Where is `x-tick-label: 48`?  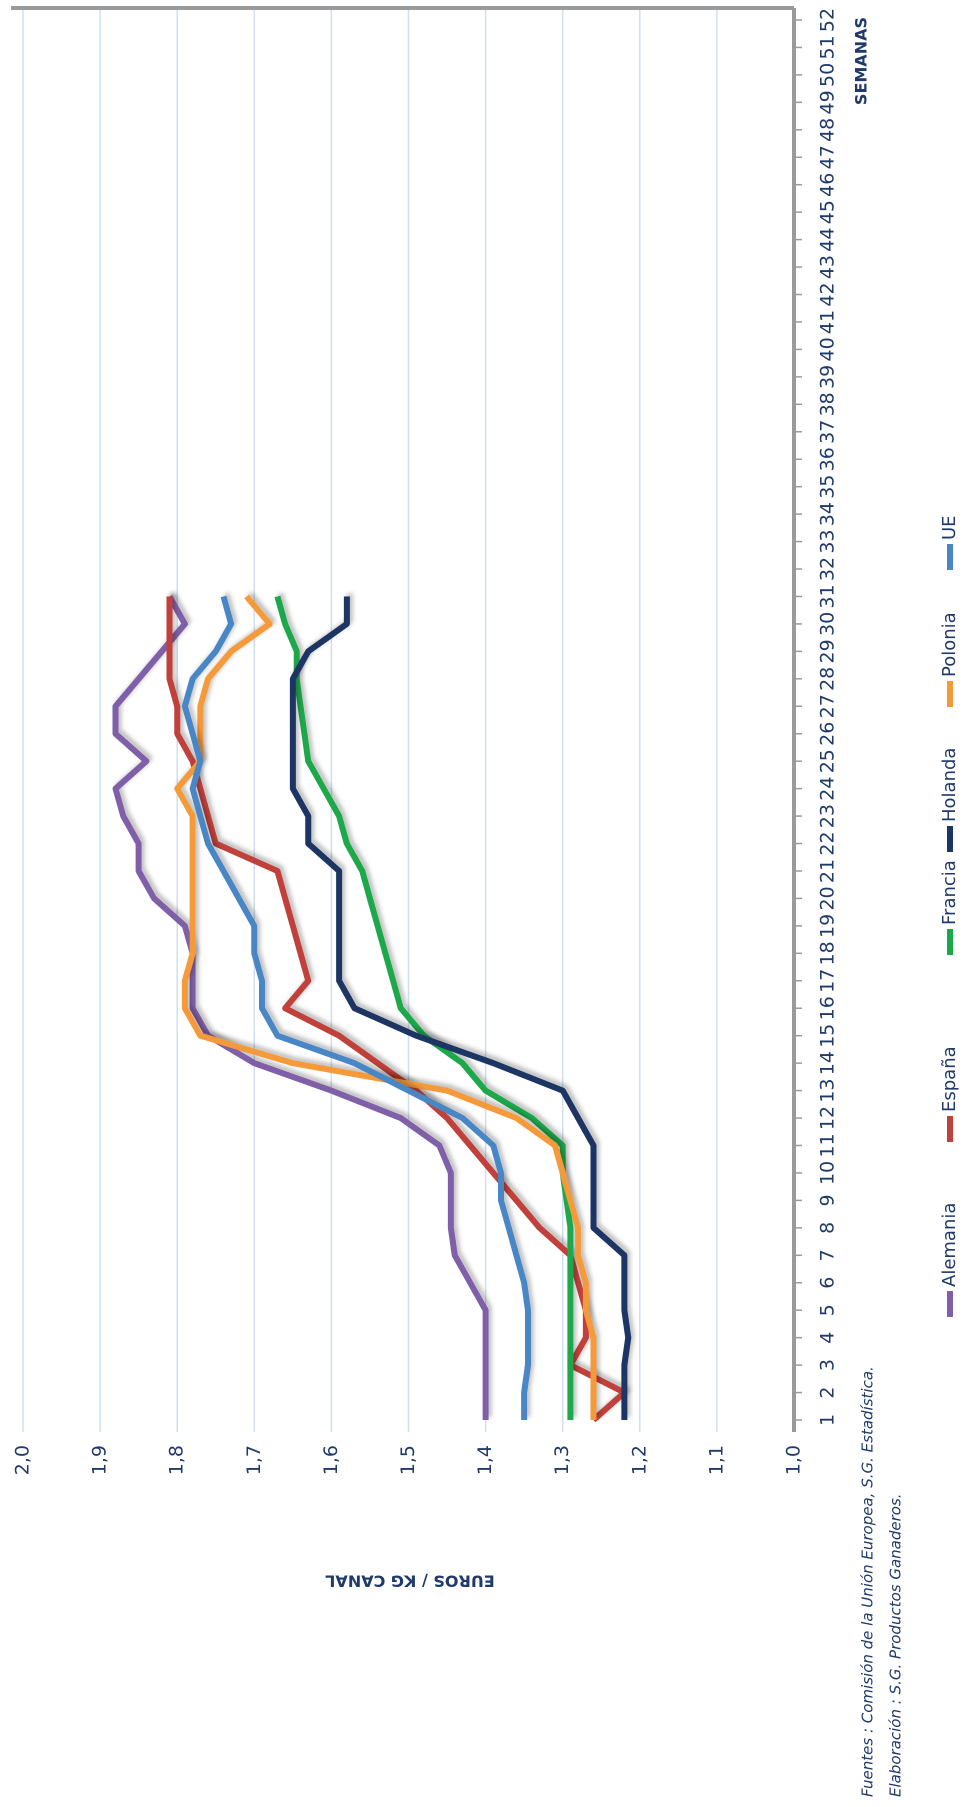
x-tick-label: 48 is located at coordinates (828, 130).